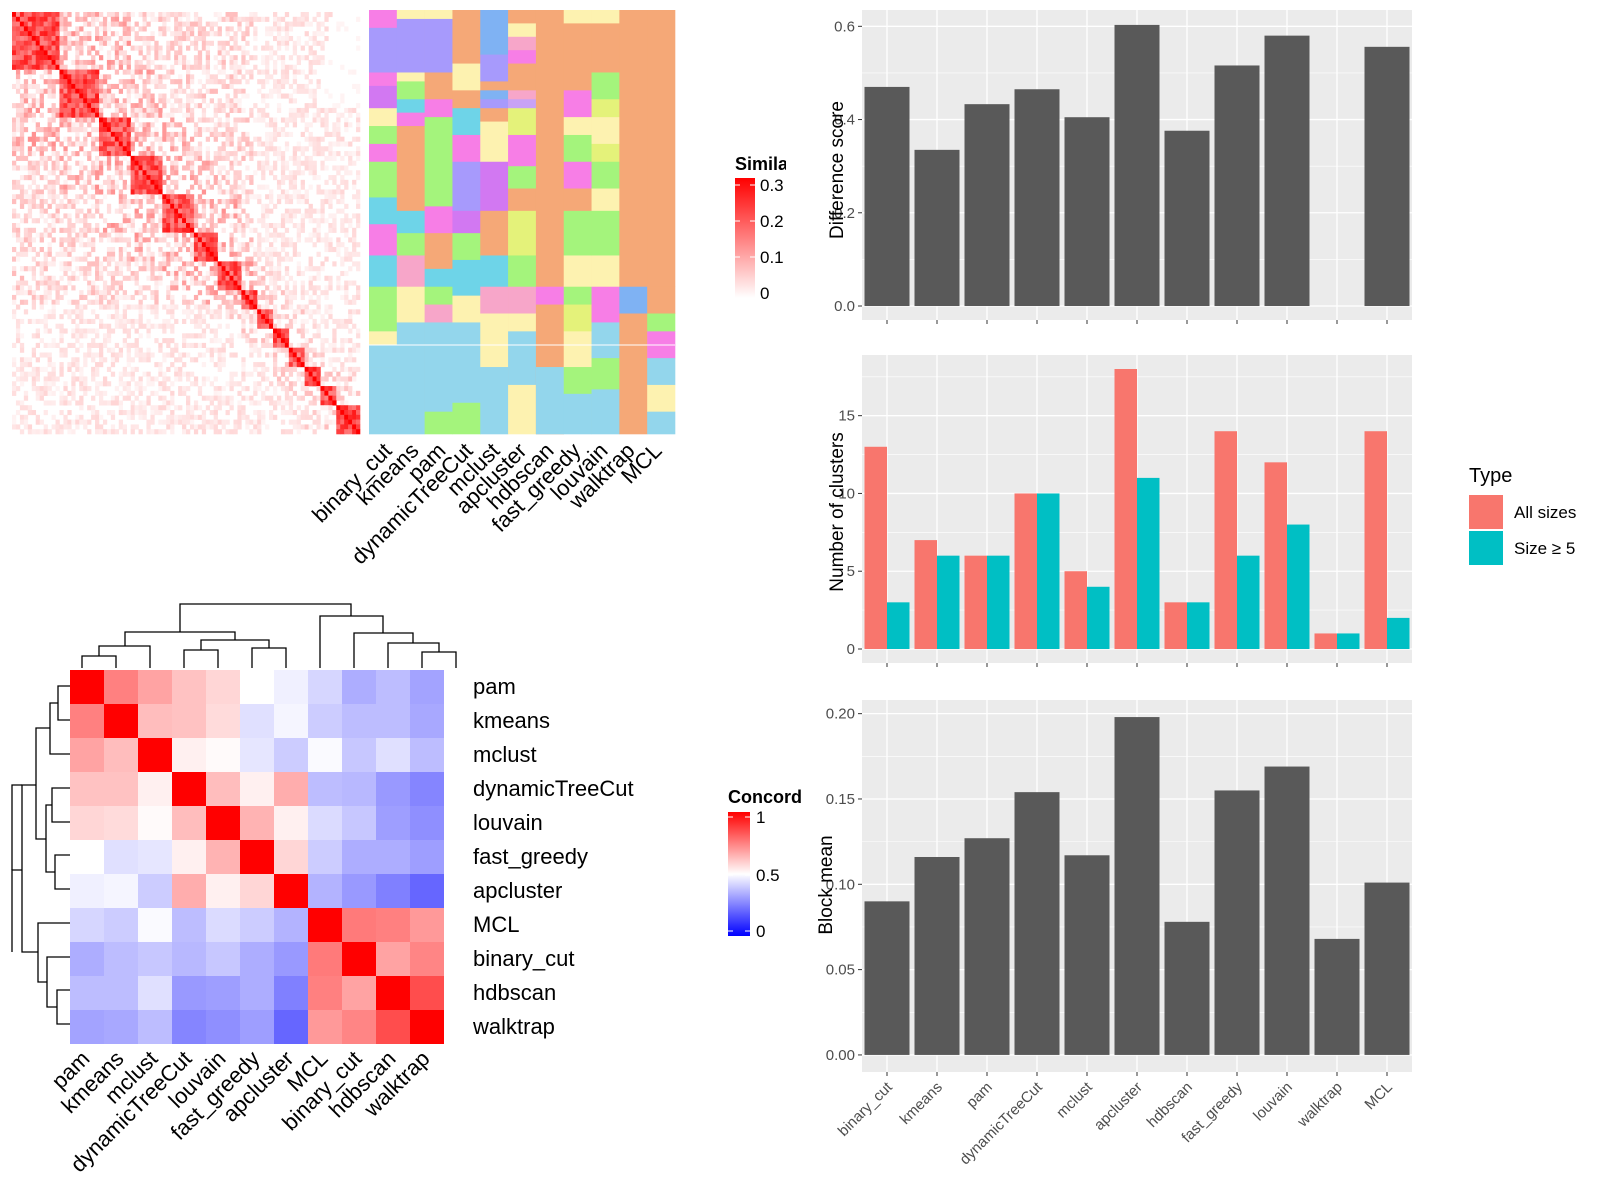 The height and width of the screenshot is (1200, 1600). Describe the element at coordinates (1187, 988) in the screenshot. I see `bar` at that location.